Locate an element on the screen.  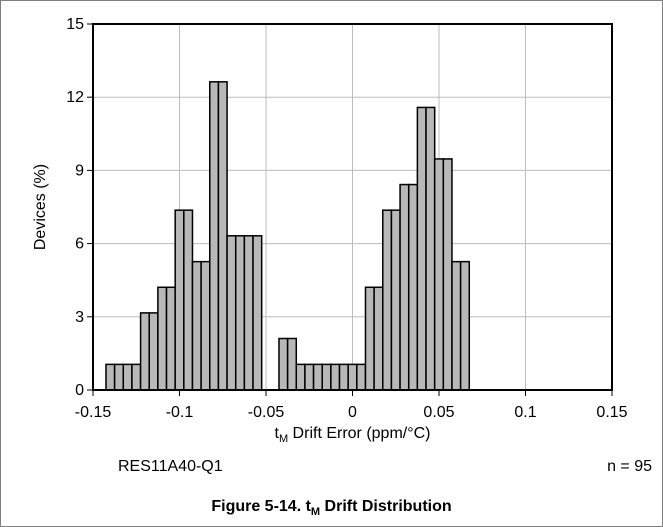
caption-suffix: Drift Distribution is located at coordinates (386, 506).